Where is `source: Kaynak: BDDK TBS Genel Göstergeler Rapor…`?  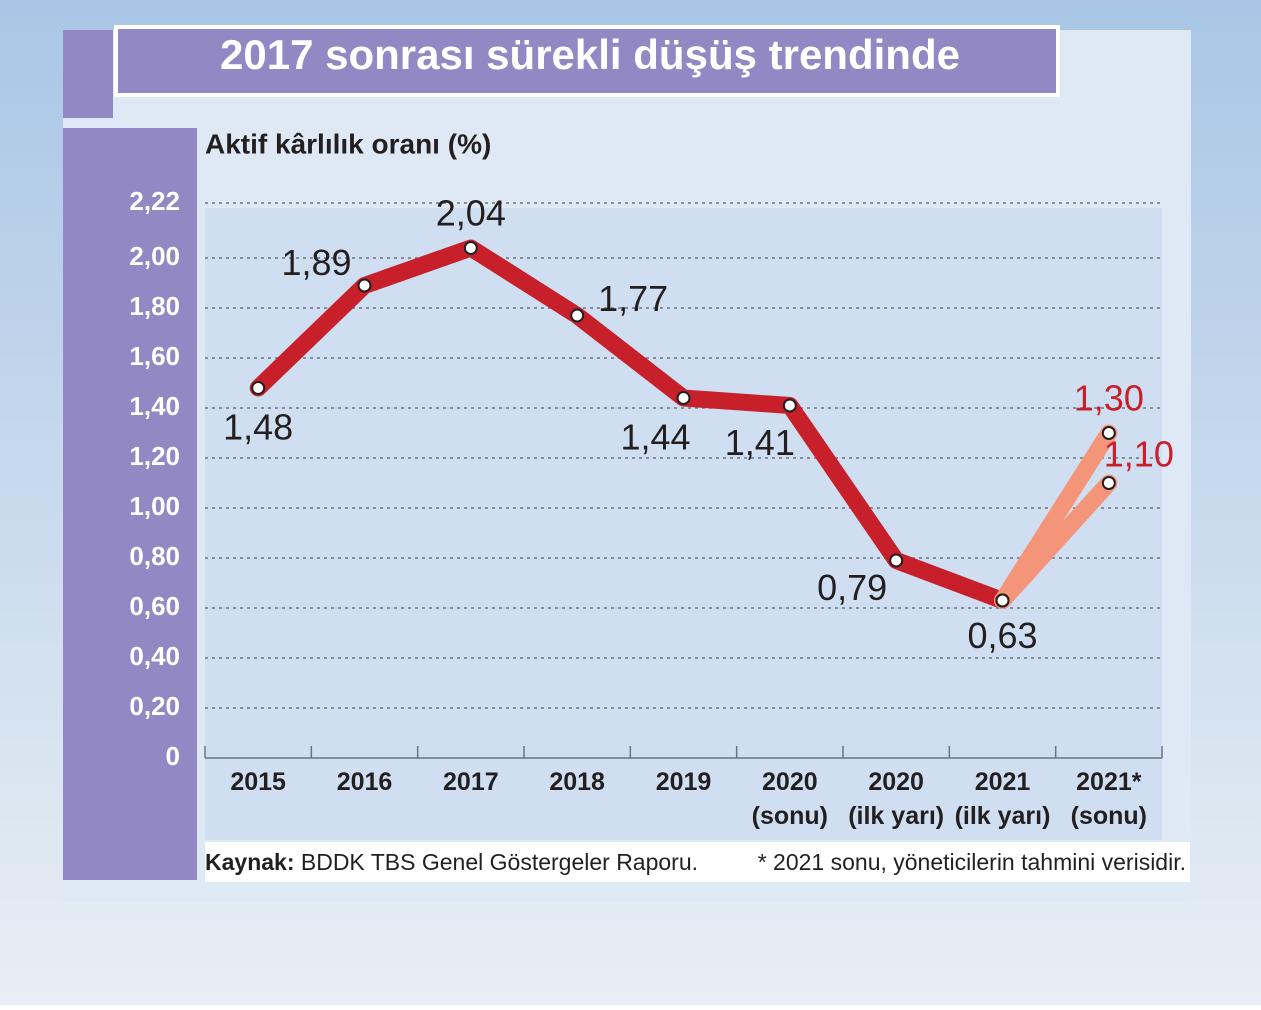 source: Kaynak: BDDK TBS Genel Göstergeler Rapor… is located at coordinates (451, 862).